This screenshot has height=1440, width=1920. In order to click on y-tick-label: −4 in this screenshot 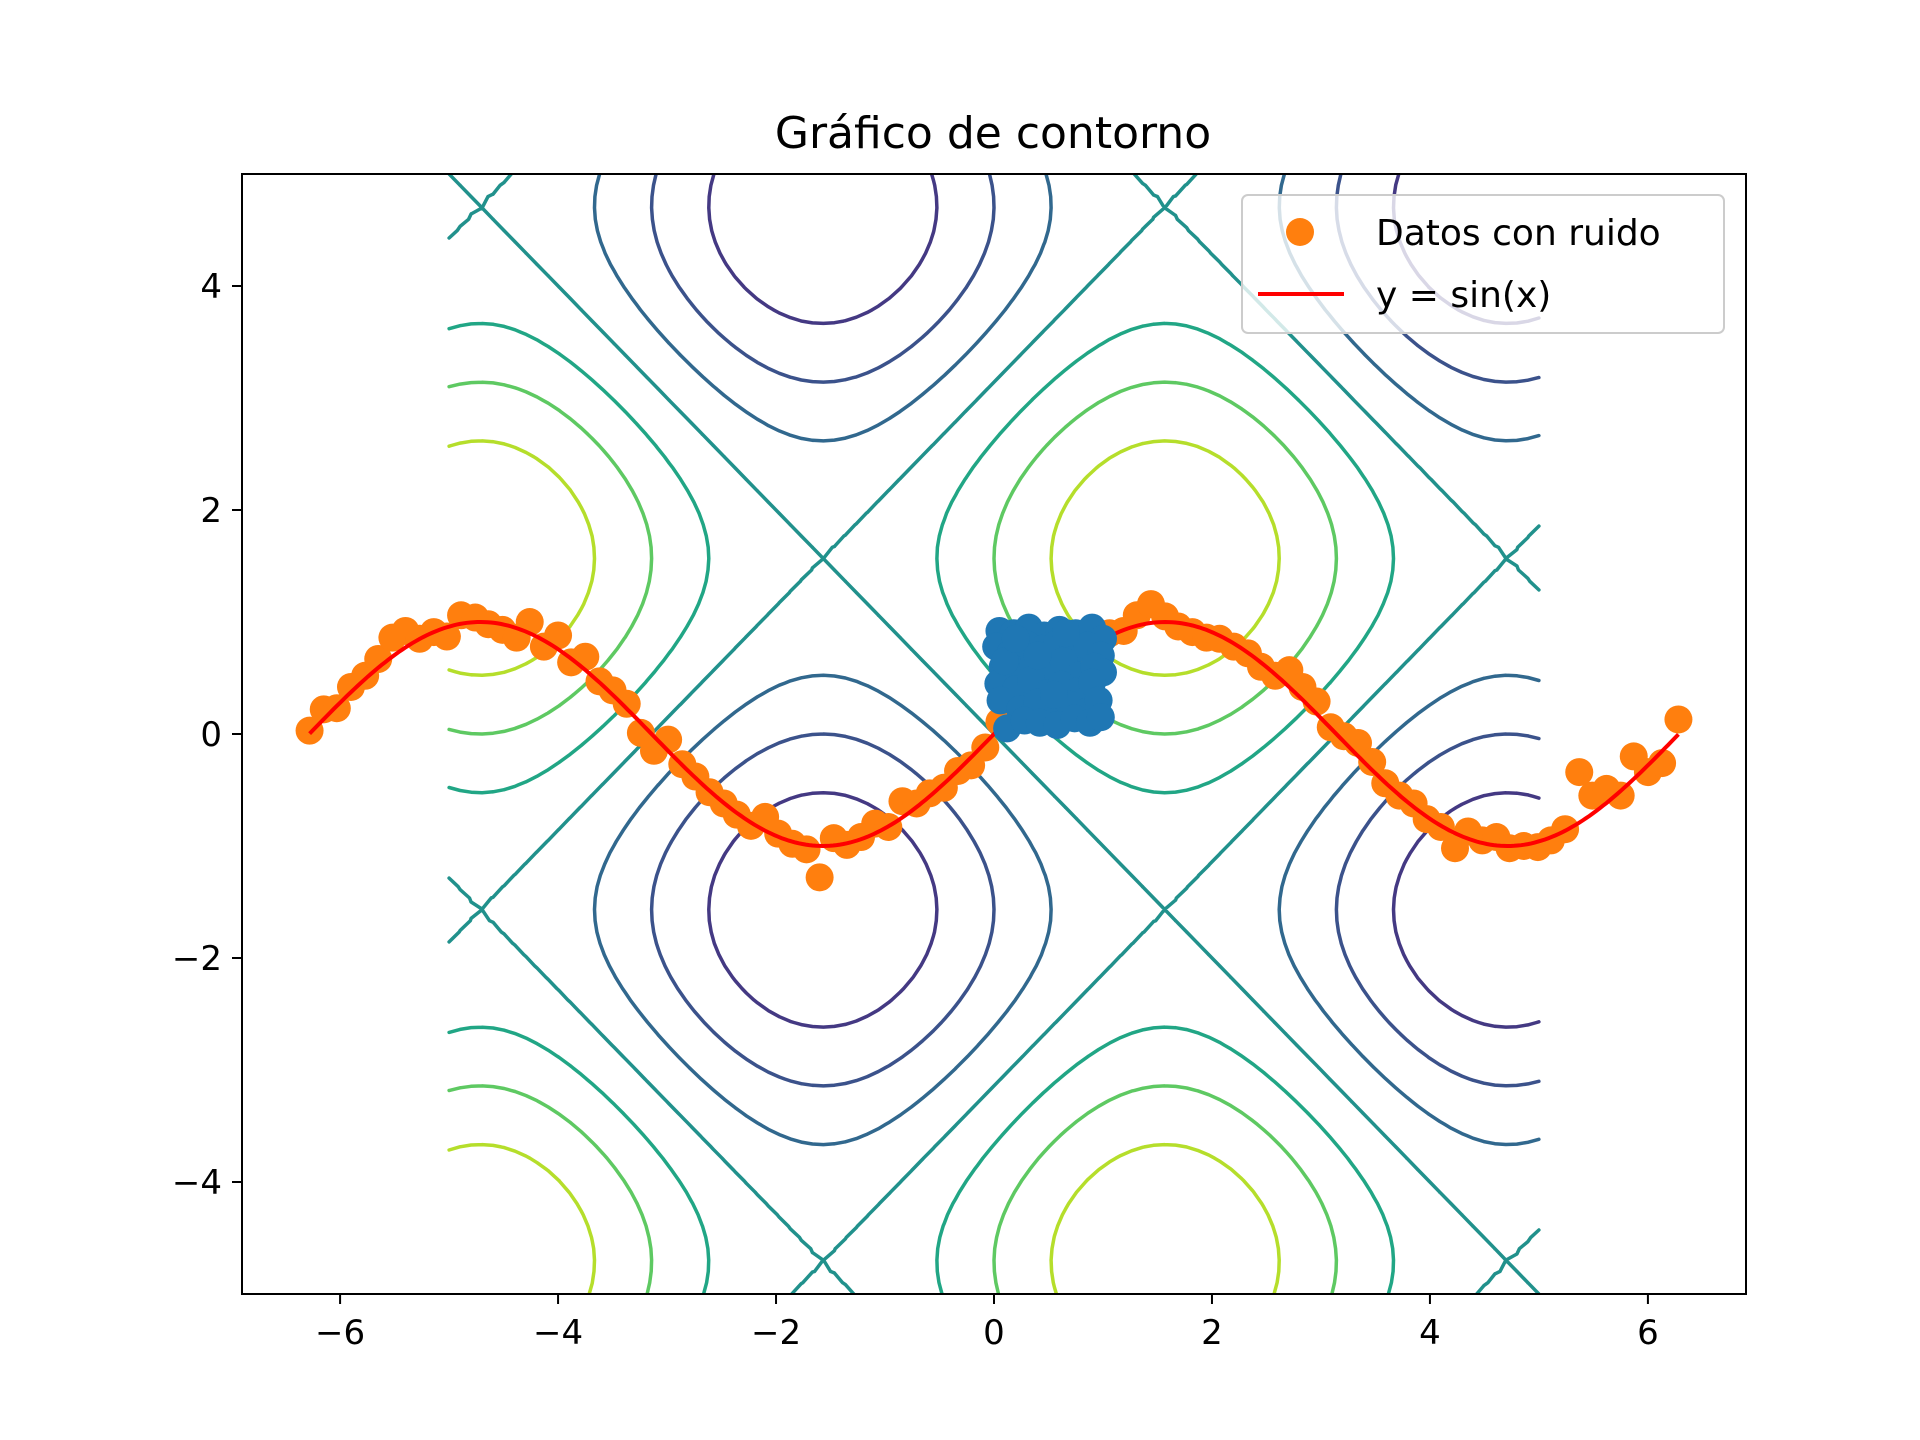, I will do `click(197, 1183)`.